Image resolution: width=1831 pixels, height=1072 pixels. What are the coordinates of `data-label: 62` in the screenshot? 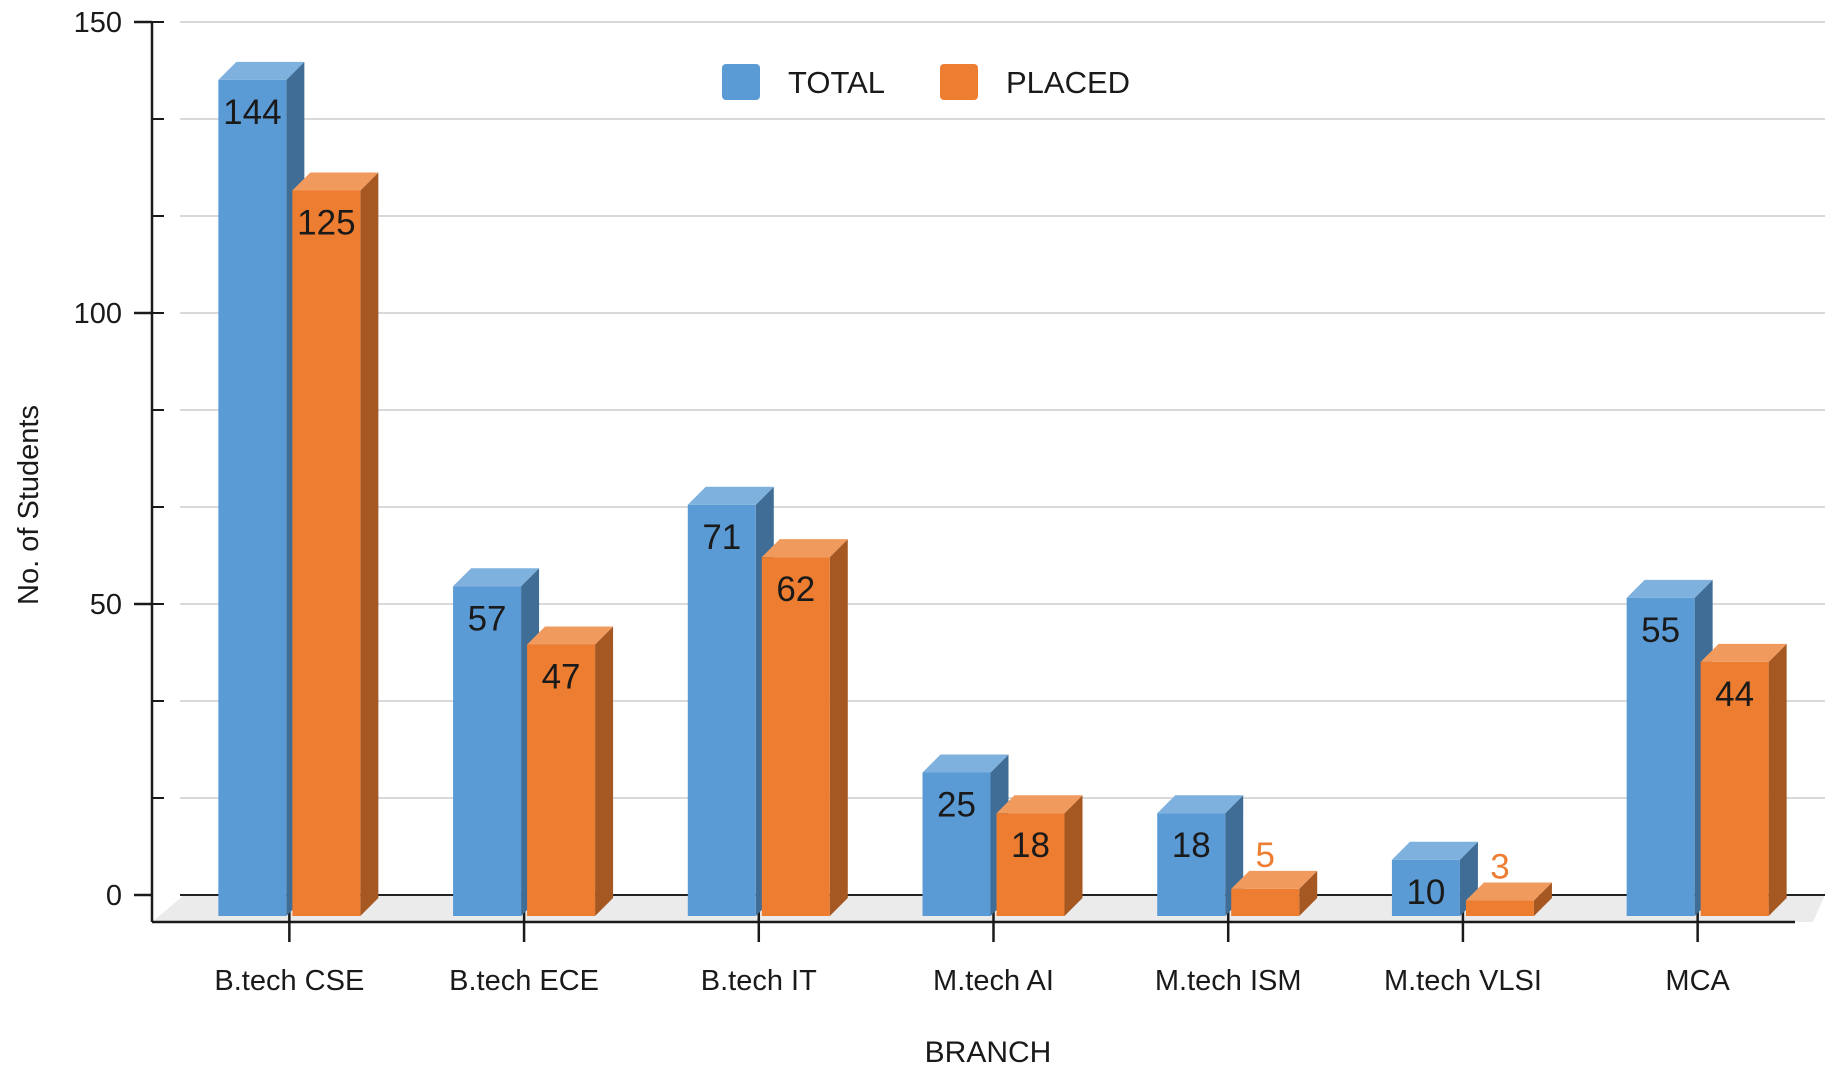 It's located at (795, 589).